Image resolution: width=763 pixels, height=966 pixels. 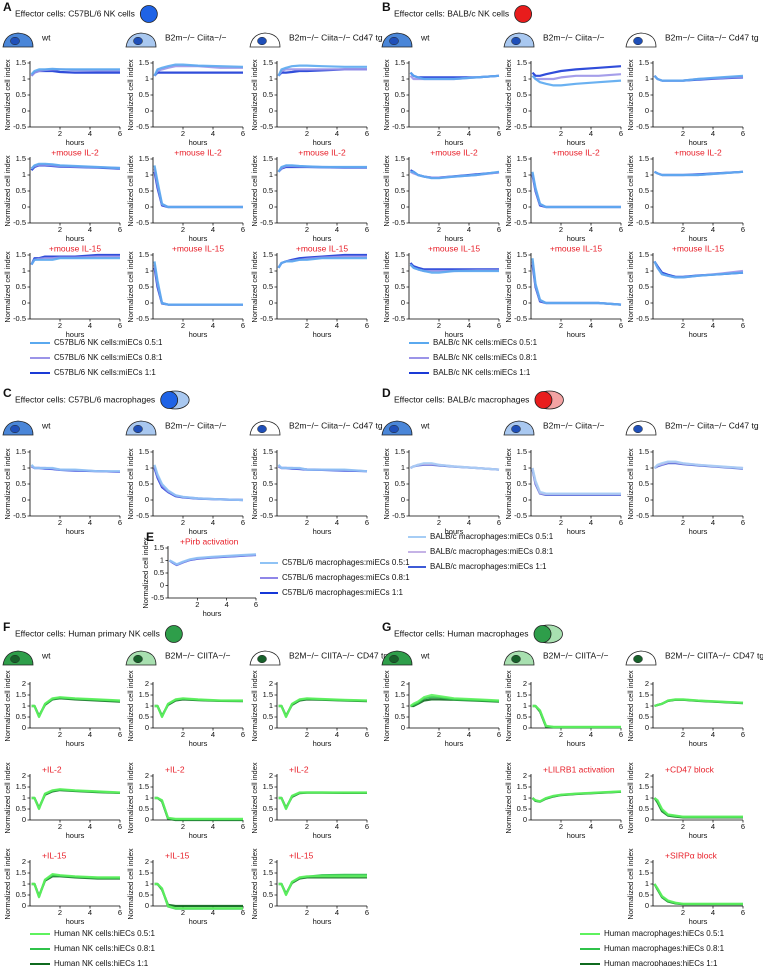 I want to click on annotation: +IL-2, so click(x=175, y=769).